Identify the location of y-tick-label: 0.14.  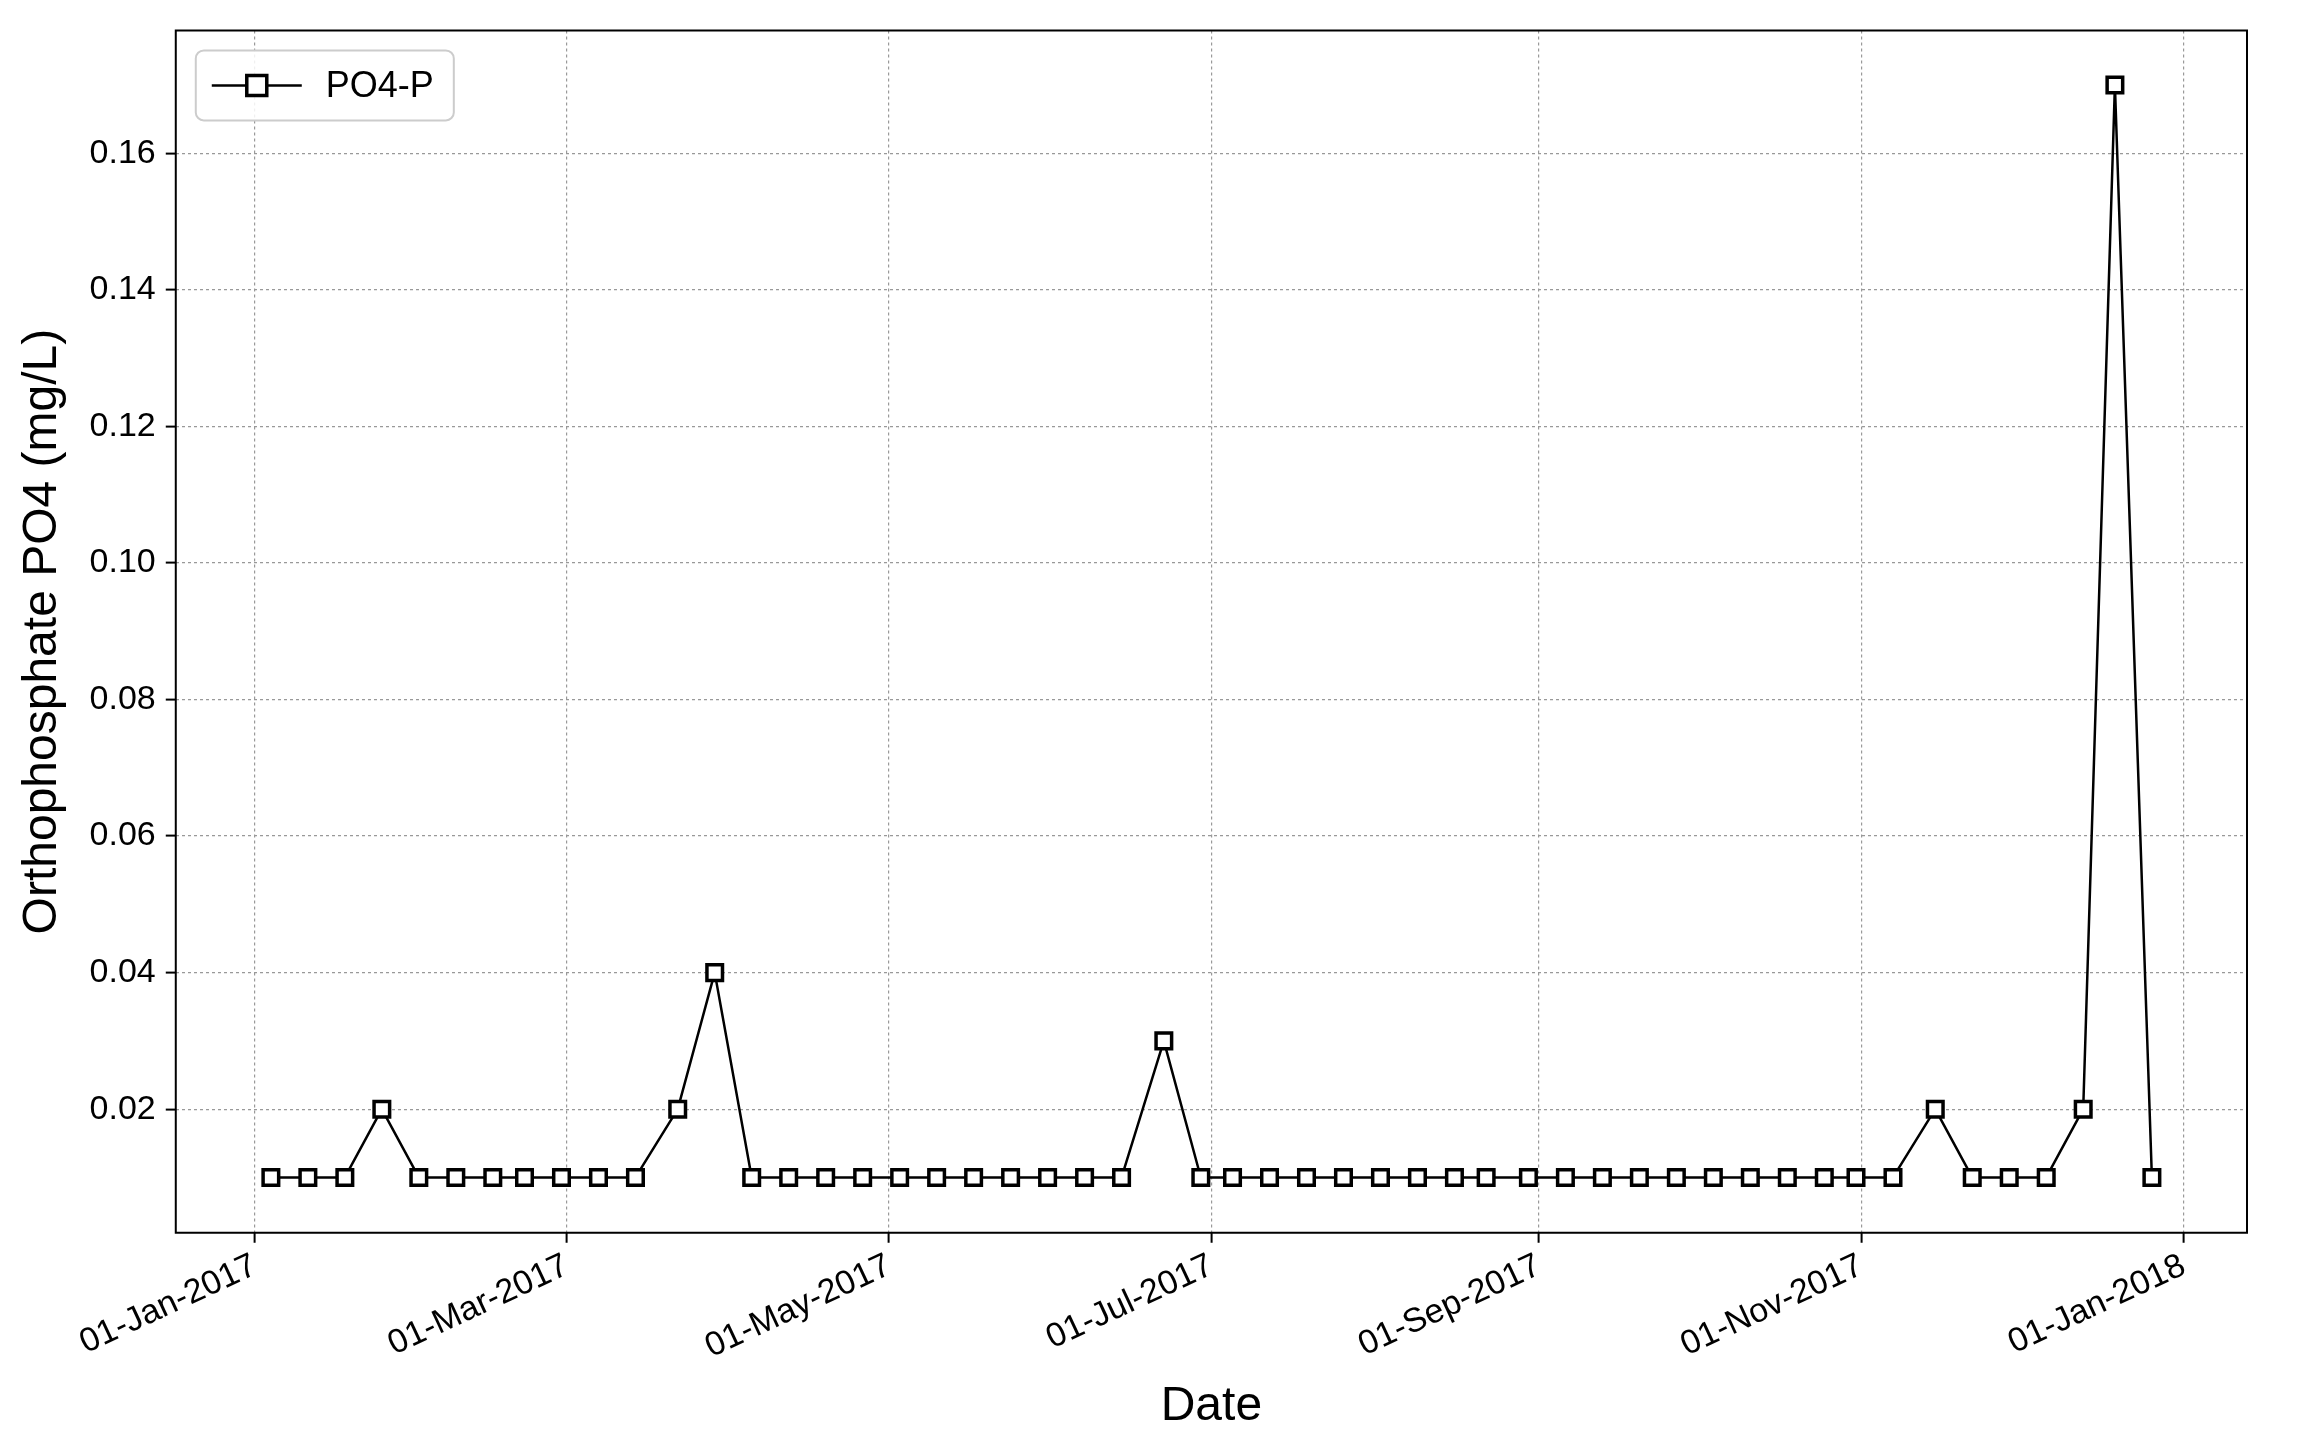
(122, 287).